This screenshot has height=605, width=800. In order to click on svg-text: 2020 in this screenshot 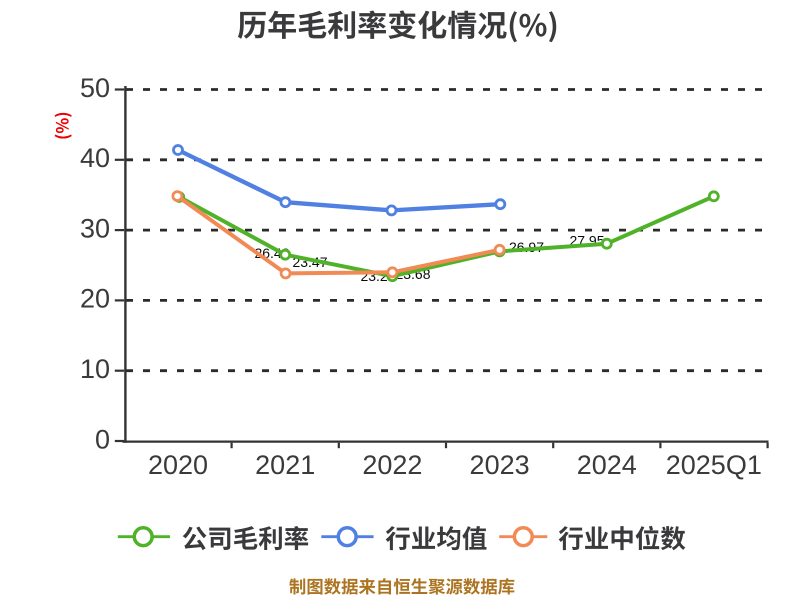, I will do `click(178, 465)`.